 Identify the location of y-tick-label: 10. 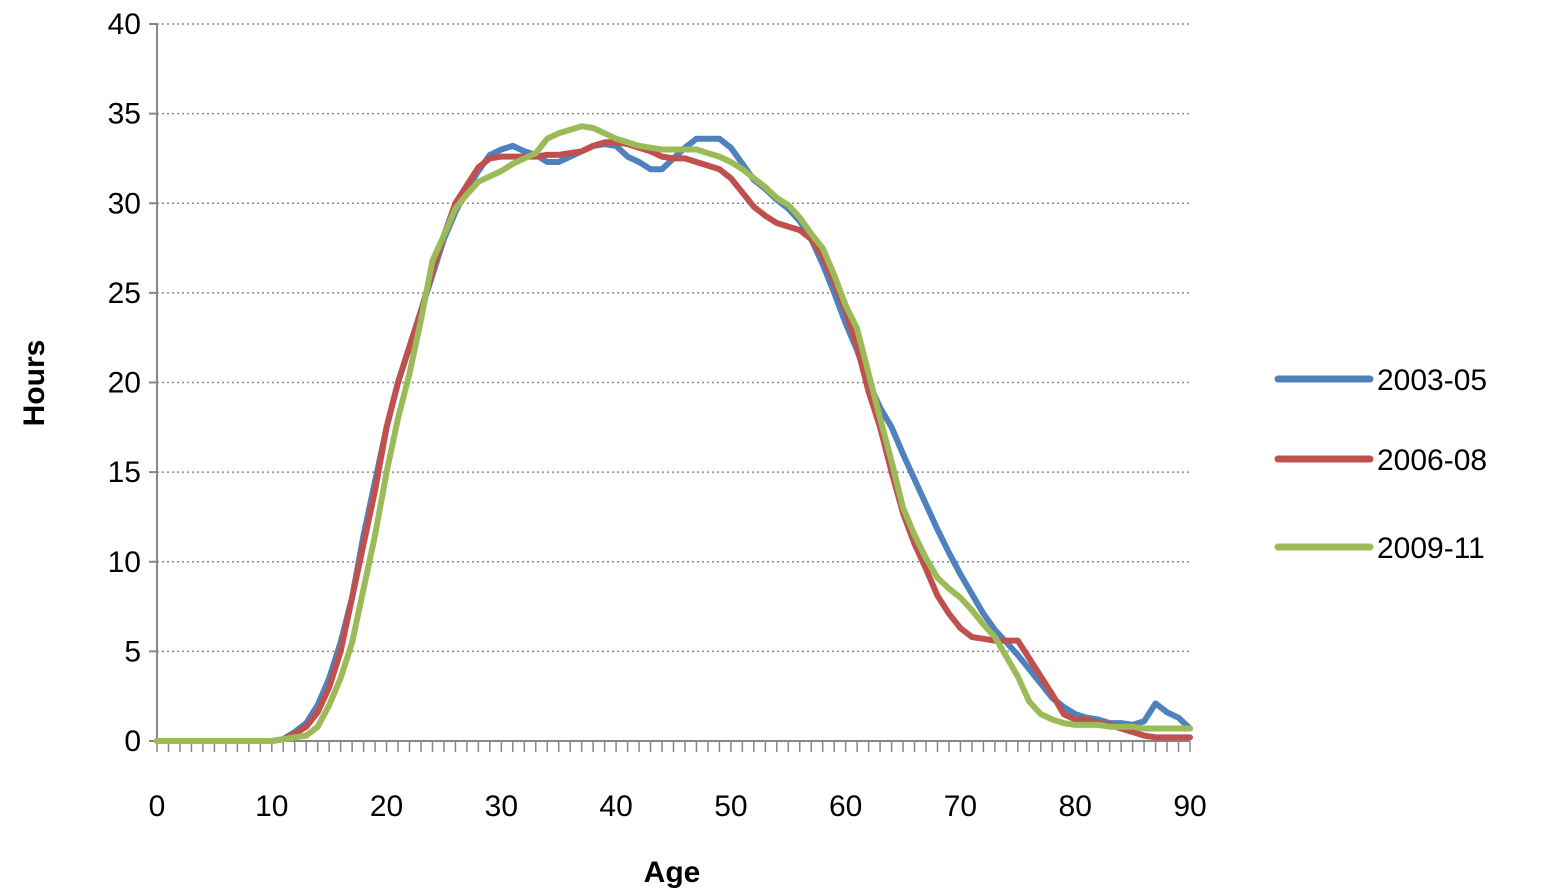
(124, 562).